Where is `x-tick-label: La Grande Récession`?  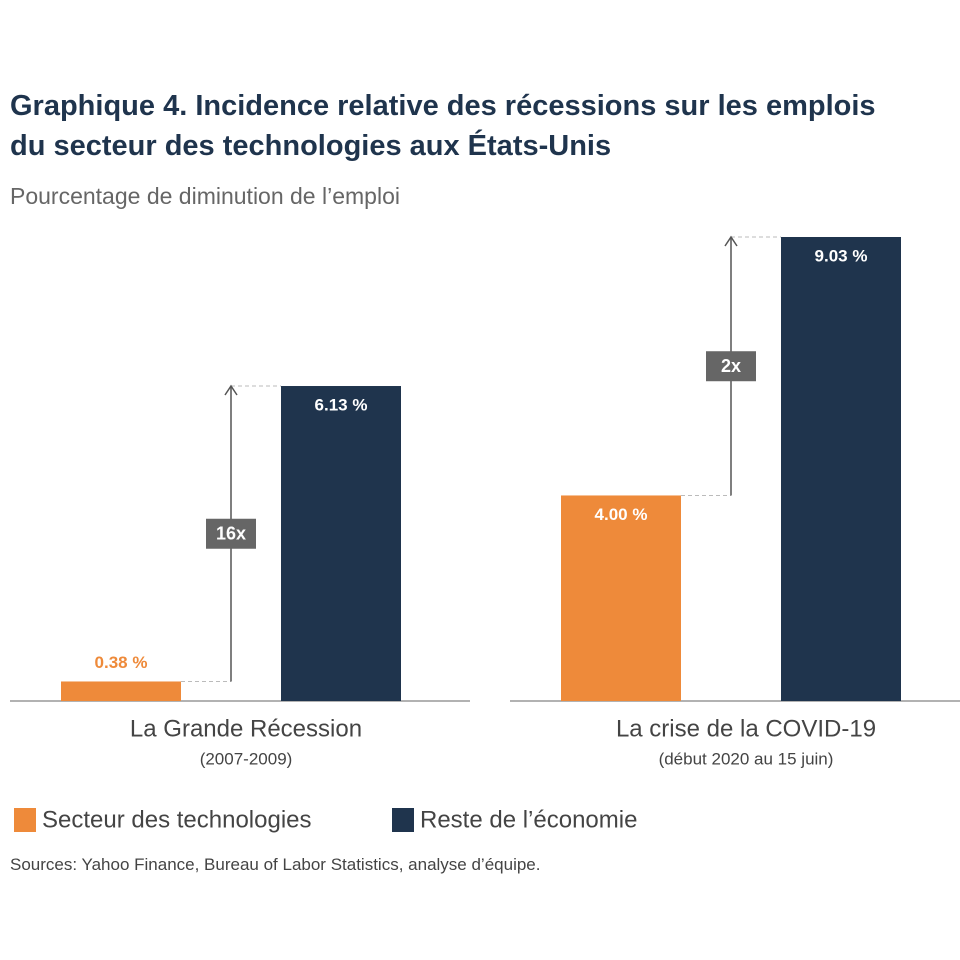
x-tick-label: La Grande Récession is located at coordinates (246, 728).